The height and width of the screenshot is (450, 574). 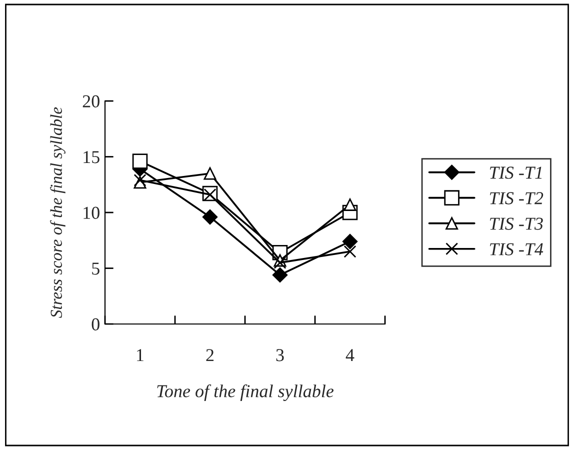 What do you see at coordinates (96, 268) in the screenshot?
I see `y-tick-label: 5` at bounding box center [96, 268].